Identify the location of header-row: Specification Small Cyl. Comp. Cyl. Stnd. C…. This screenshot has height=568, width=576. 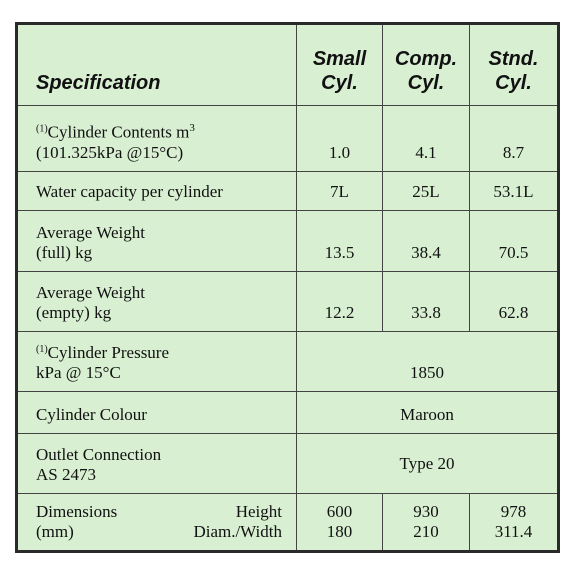
(287, 64).